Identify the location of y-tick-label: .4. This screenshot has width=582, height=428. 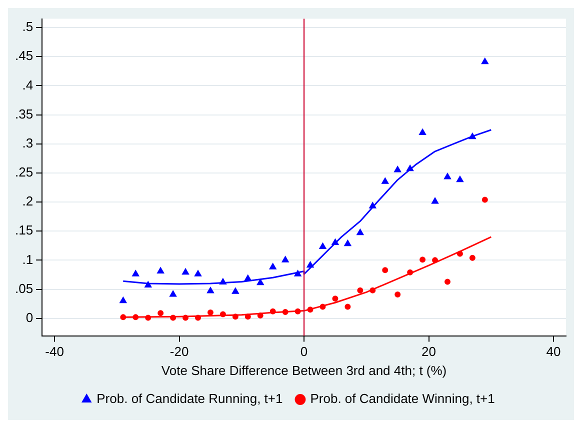
(28, 84).